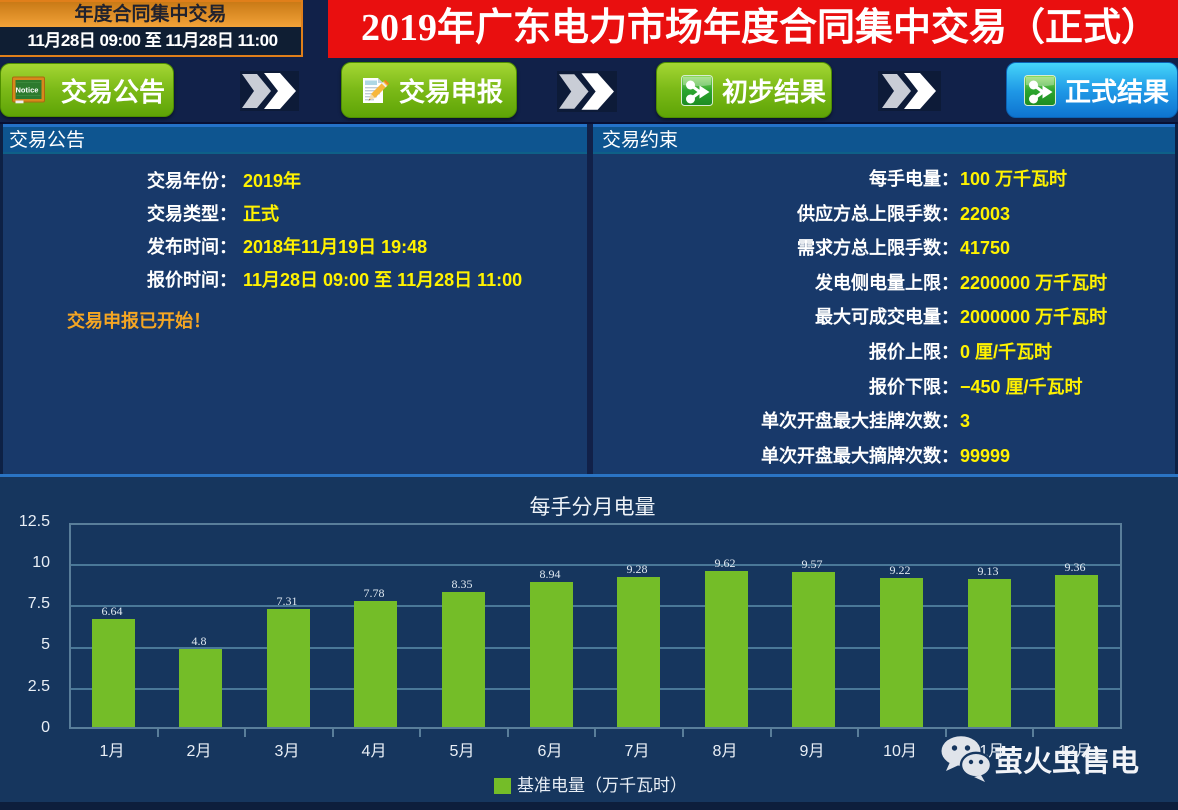 This screenshot has width=1178, height=810. Describe the element at coordinates (27, 90) in the screenshot. I see `svg-text: Notice` at that location.